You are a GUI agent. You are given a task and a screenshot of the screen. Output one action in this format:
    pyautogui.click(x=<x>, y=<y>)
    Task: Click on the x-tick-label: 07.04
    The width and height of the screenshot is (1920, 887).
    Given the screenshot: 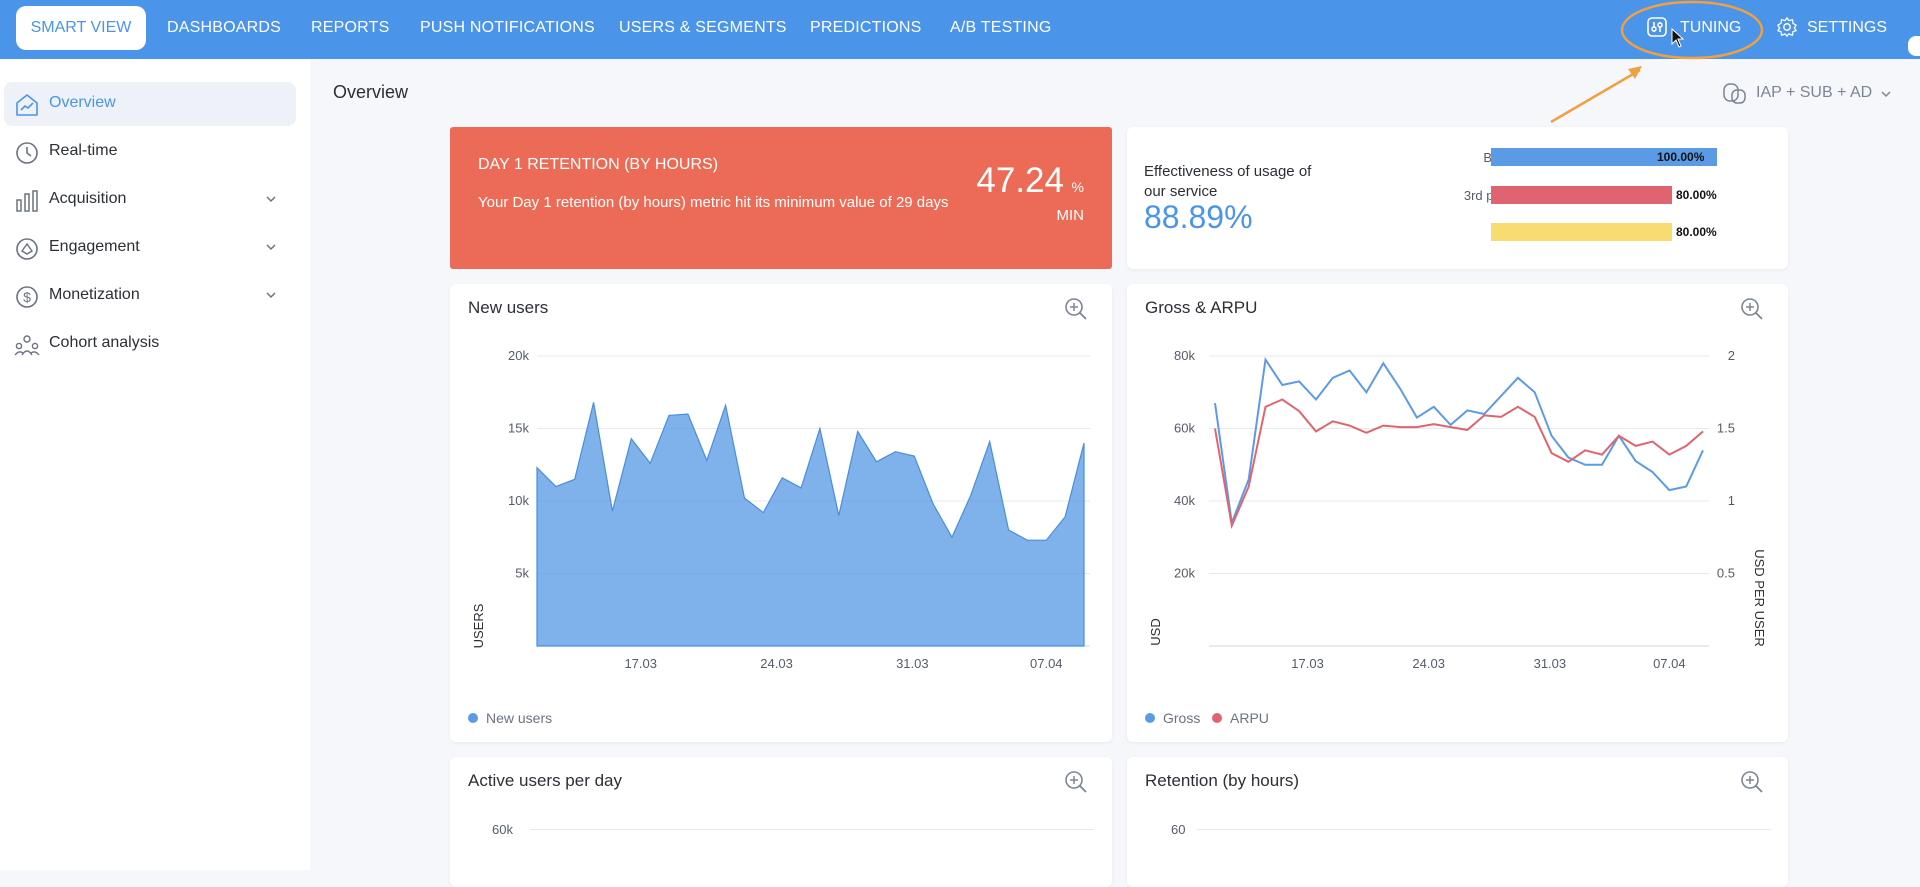 What is the action you would take?
    pyautogui.click(x=1669, y=663)
    